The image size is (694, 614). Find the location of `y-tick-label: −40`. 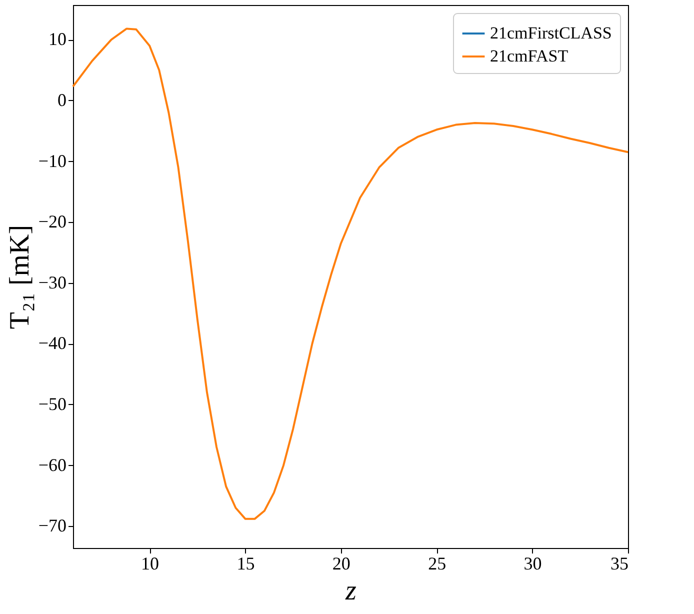

y-tick-label: −40 is located at coordinates (52, 343).